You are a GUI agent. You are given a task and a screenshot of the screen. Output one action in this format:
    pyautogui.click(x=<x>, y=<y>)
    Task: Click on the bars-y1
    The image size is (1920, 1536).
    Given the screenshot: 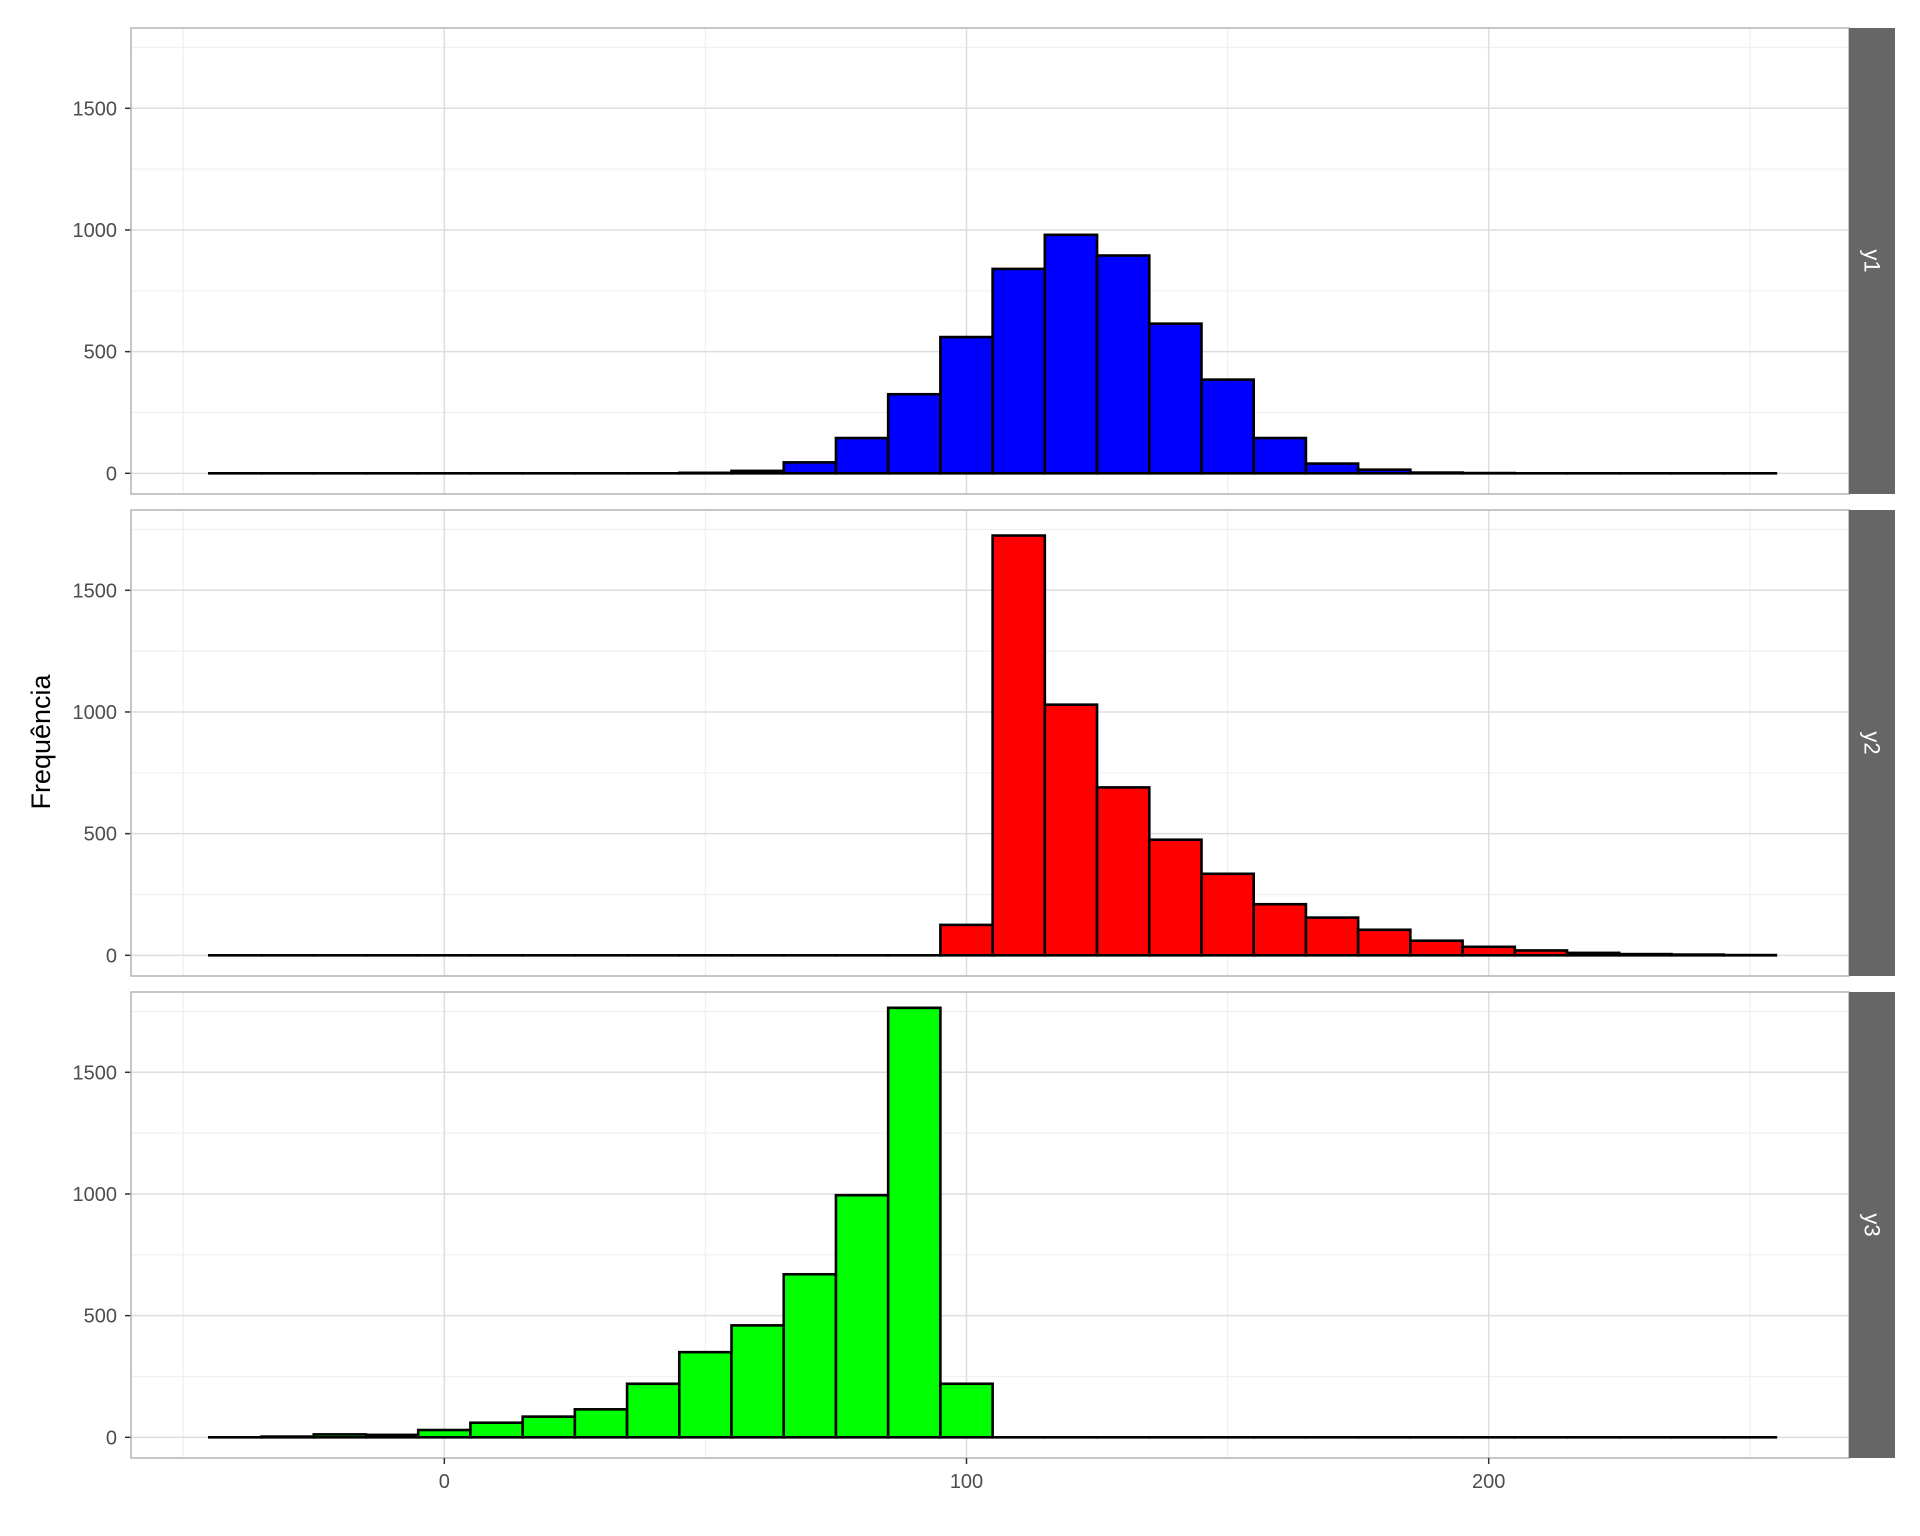 What is the action you would take?
    pyautogui.click(x=993, y=354)
    